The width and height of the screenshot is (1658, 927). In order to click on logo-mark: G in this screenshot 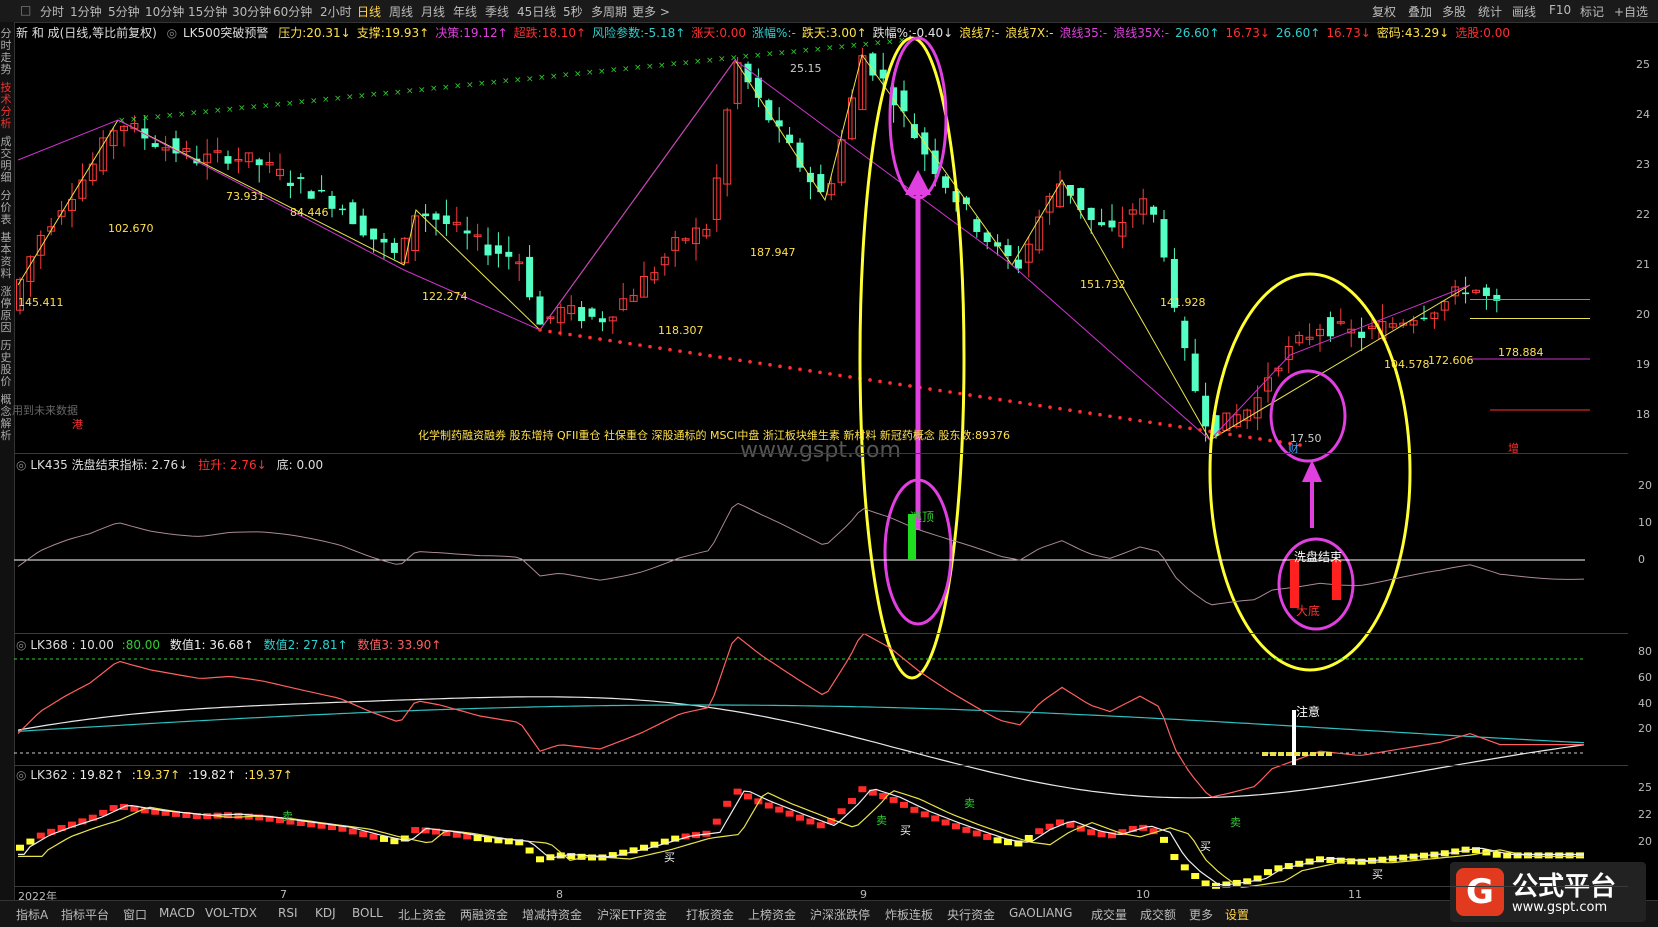, I will do `click(1480, 892)`.